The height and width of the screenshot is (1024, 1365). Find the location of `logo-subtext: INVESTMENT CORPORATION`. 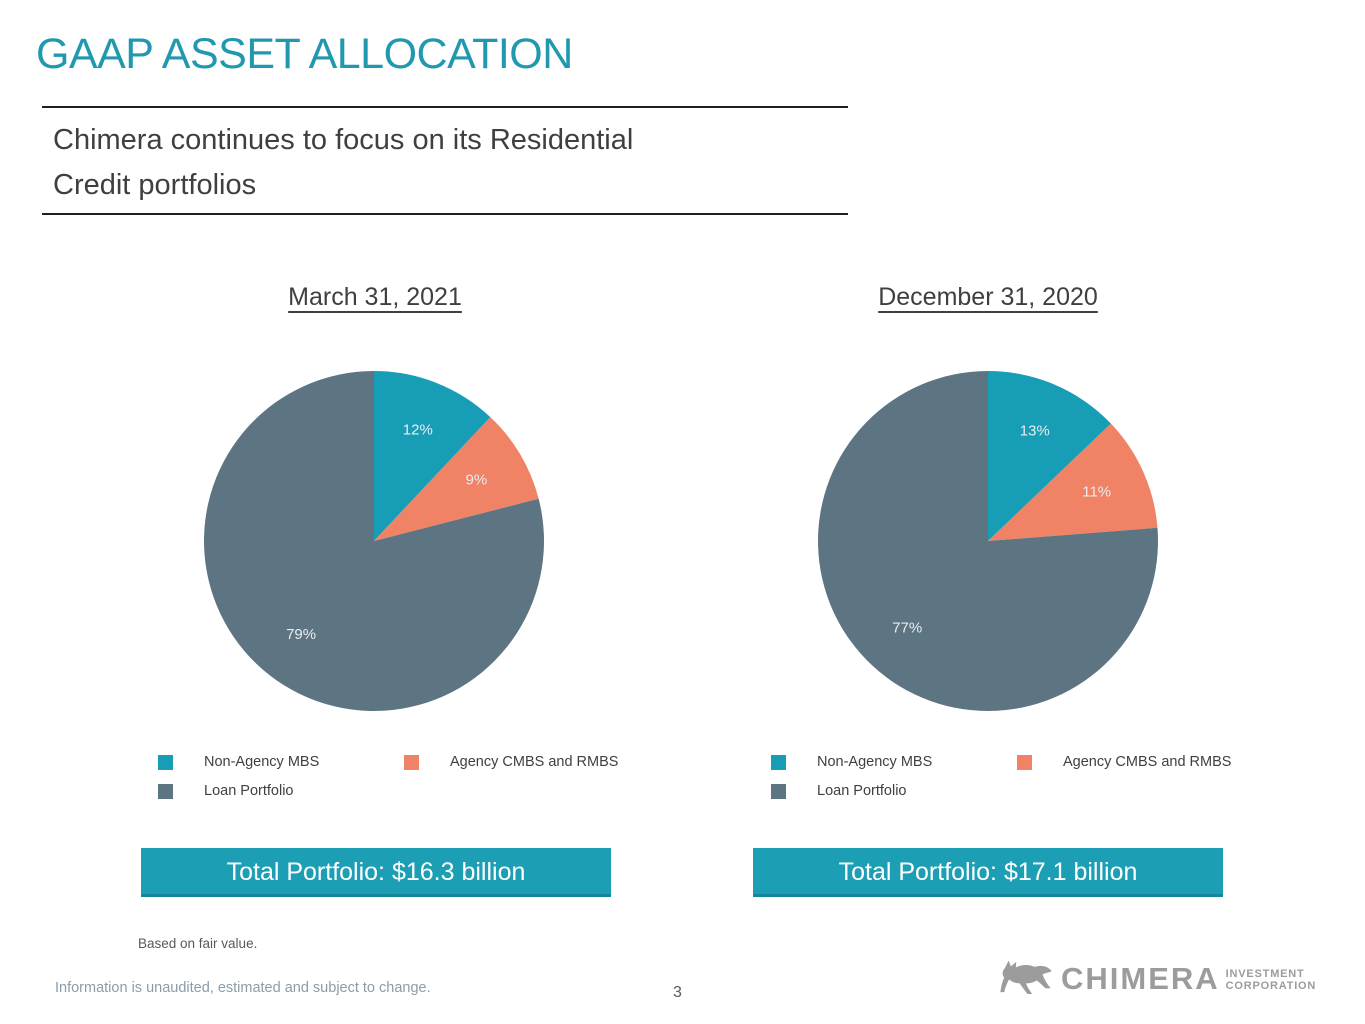

logo-subtext: INVESTMENT CORPORATION is located at coordinates (1271, 980).